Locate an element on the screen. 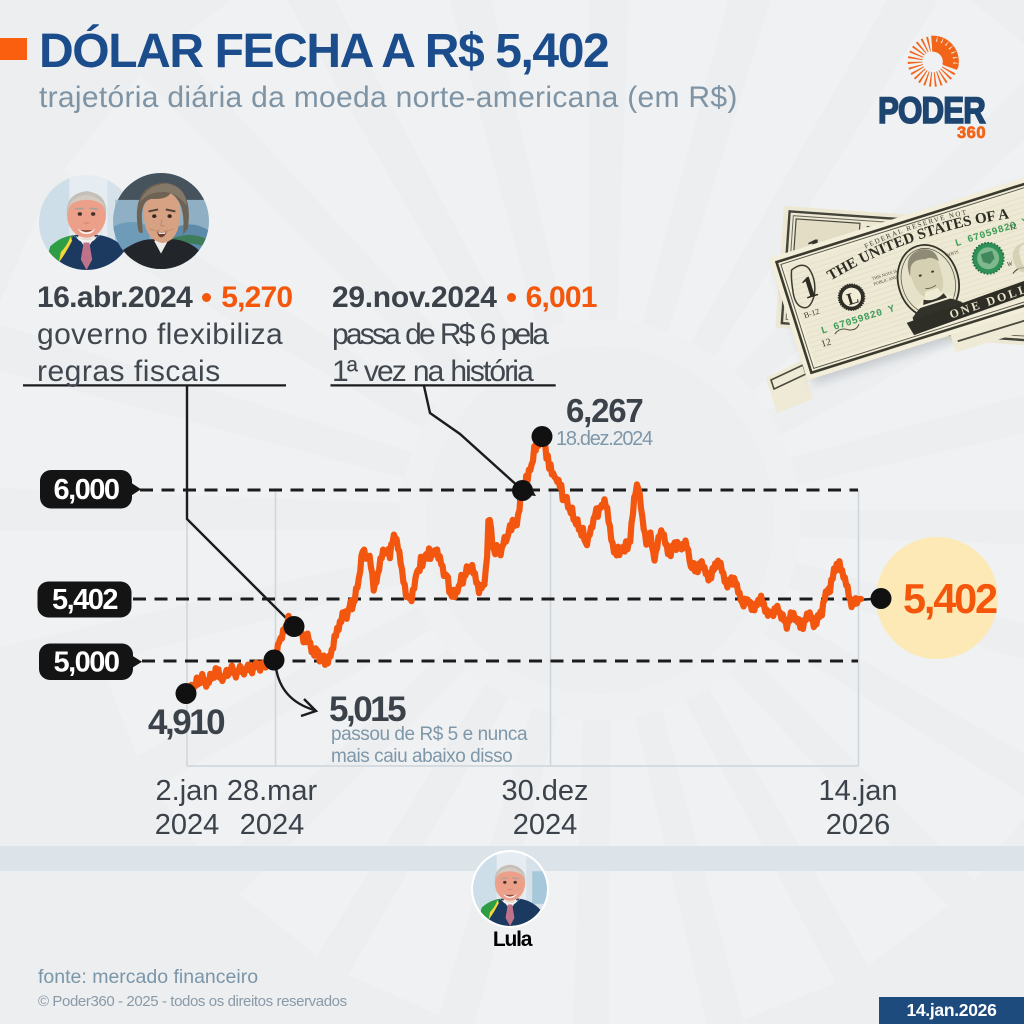 This screenshot has height=1024, width=1024. svg-text: 5,000 is located at coordinates (85, 662).